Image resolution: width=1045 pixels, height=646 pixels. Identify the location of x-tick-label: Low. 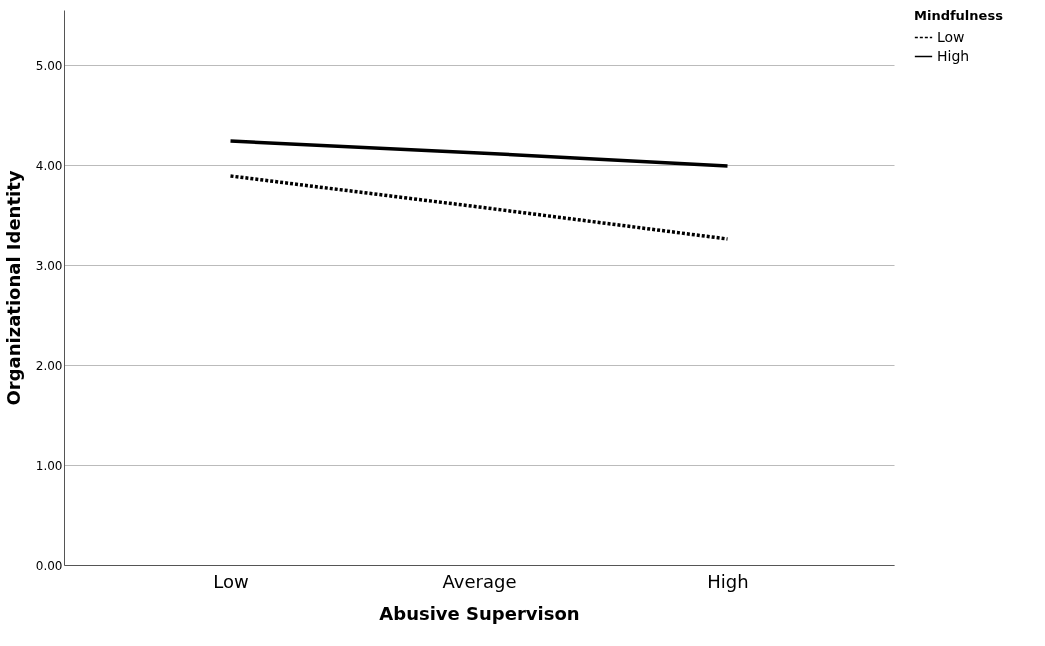
(231, 581).